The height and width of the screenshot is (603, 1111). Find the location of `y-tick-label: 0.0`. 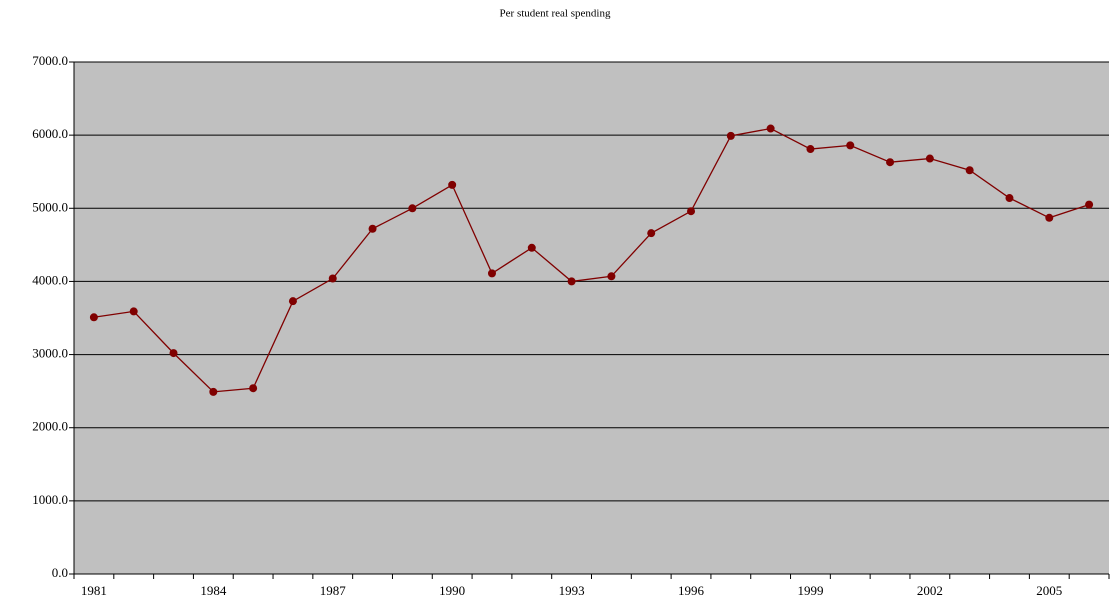

y-tick-label: 0.0 is located at coordinates (60, 572).